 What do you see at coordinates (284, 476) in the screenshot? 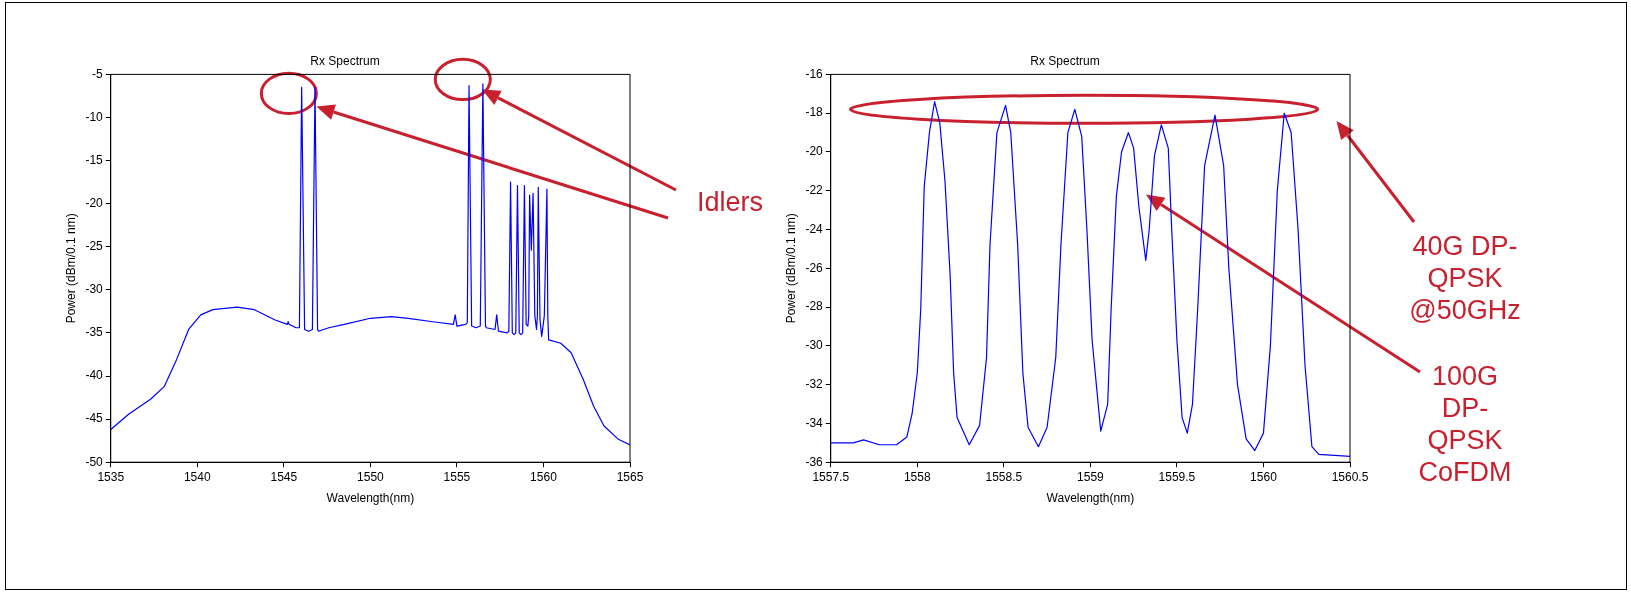
I see `x-tick-label: 1545` at bounding box center [284, 476].